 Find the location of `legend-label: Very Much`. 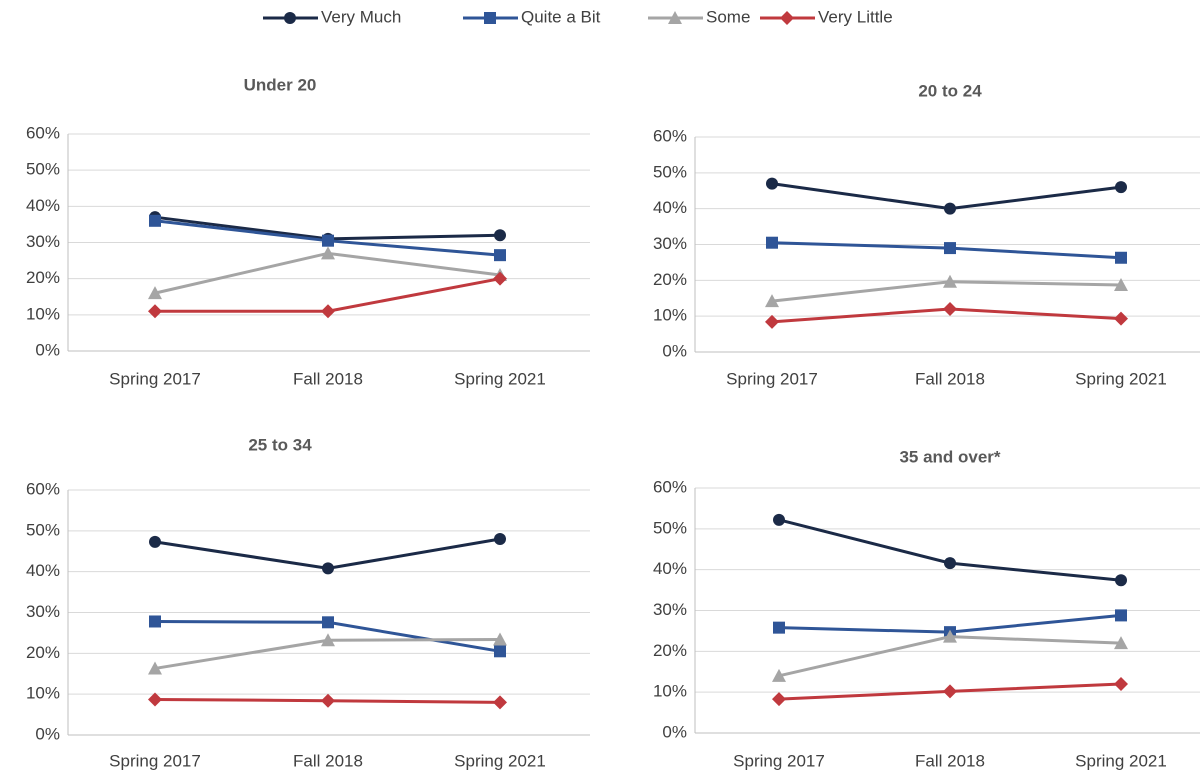

legend-label: Very Much is located at coordinates (361, 16).